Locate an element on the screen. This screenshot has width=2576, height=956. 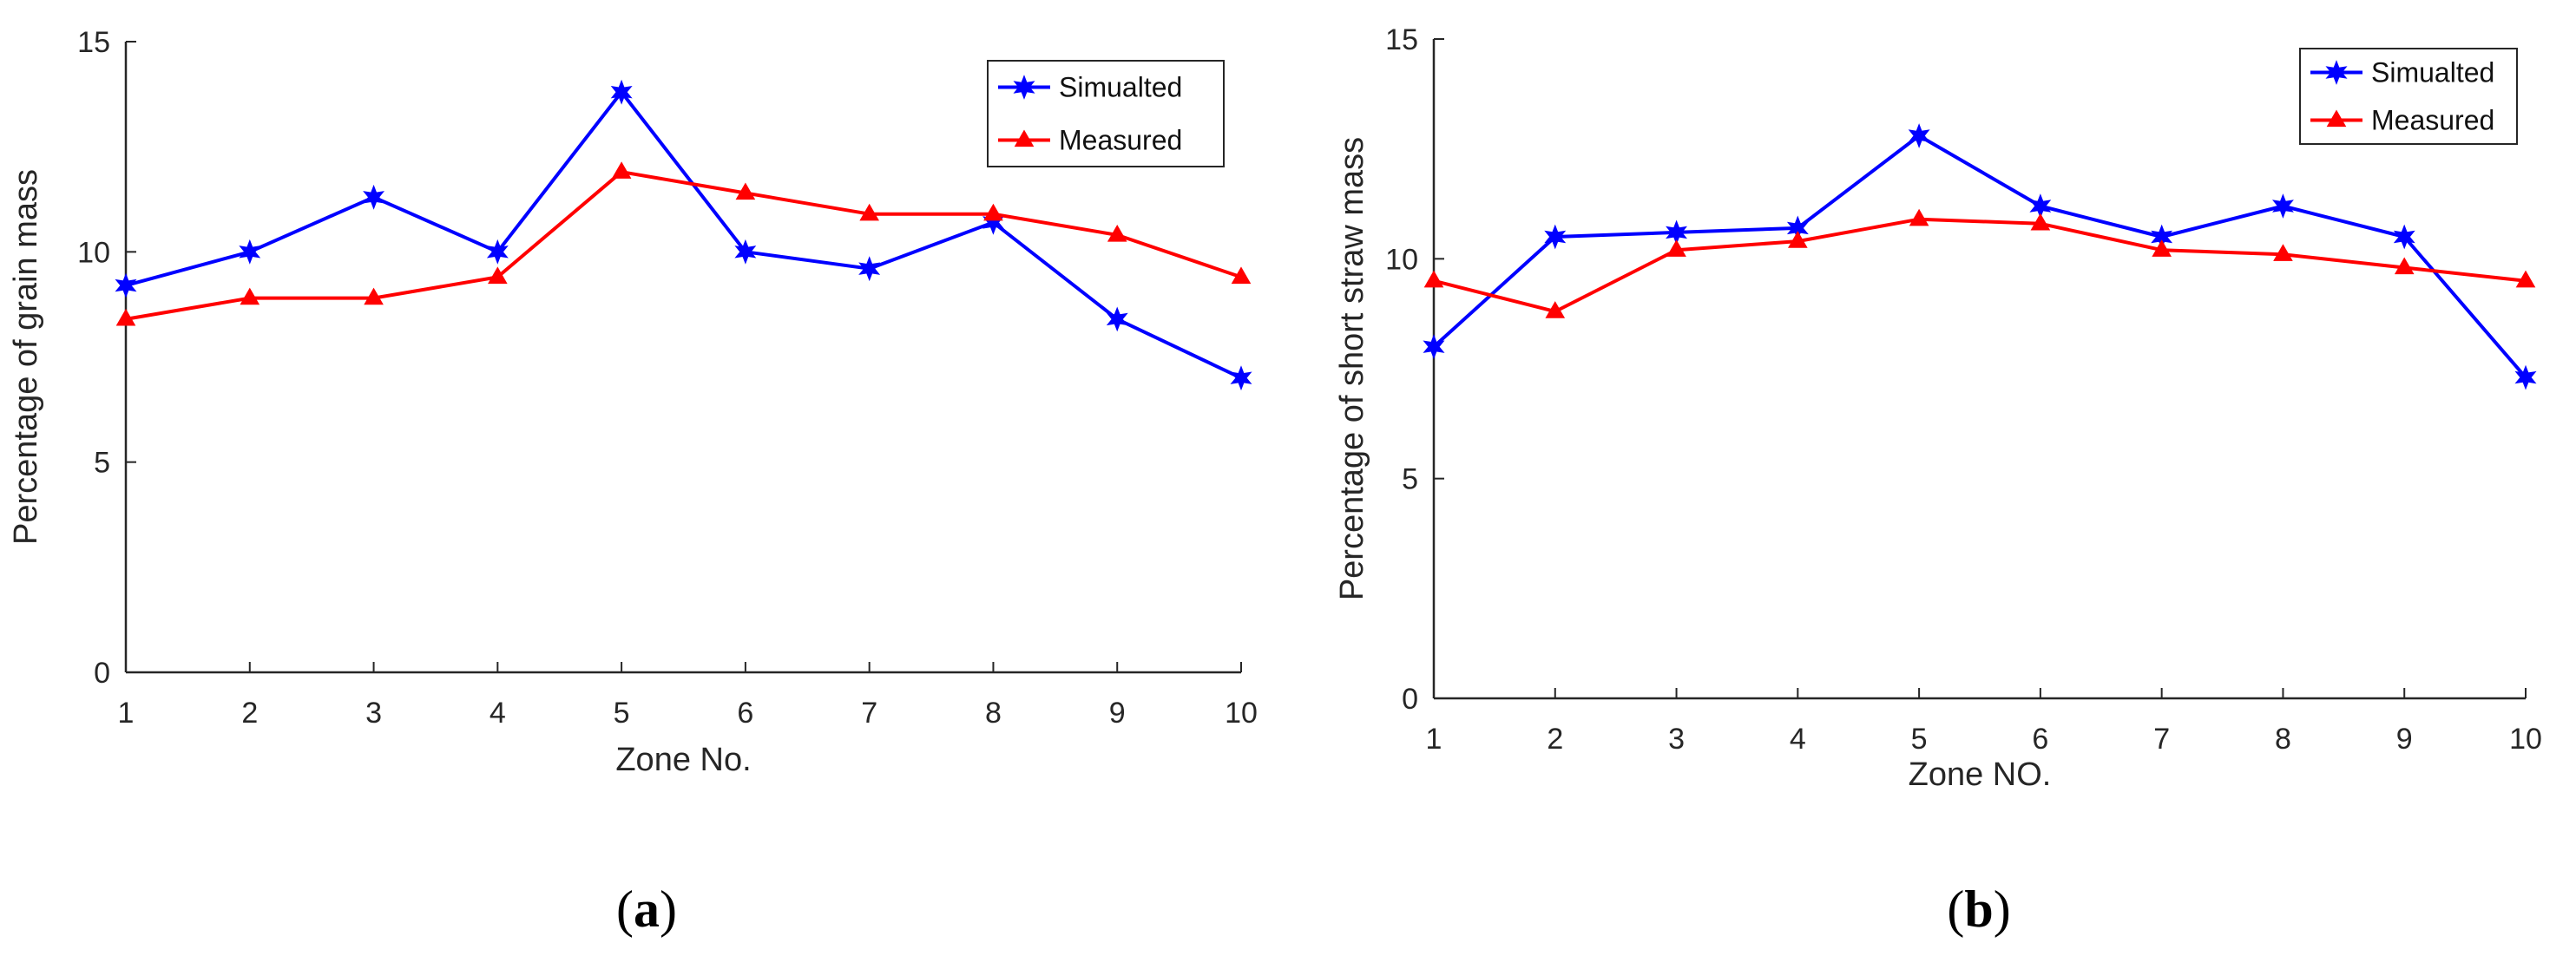
y-axis-label: Percentage of short straw mass is located at coordinates (1352, 368).